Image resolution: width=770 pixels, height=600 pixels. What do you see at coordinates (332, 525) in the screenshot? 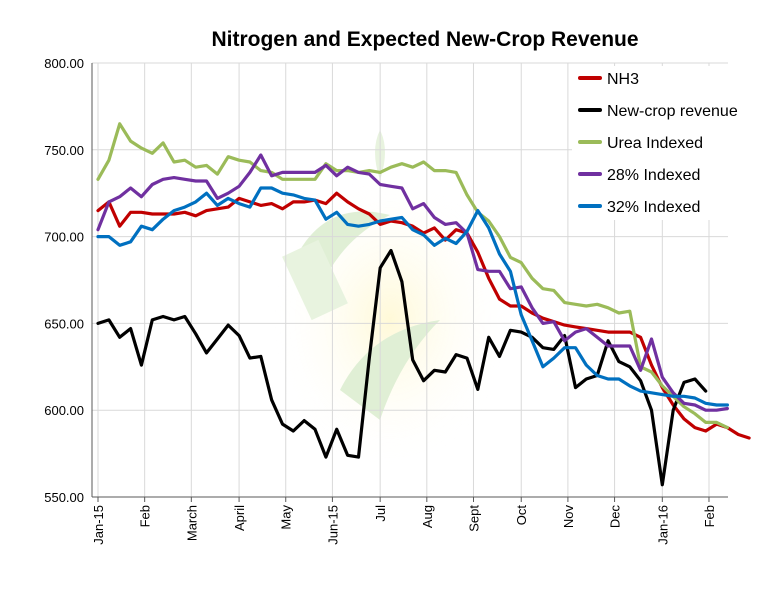
I see `x-tick-label: Jun-15` at bounding box center [332, 525].